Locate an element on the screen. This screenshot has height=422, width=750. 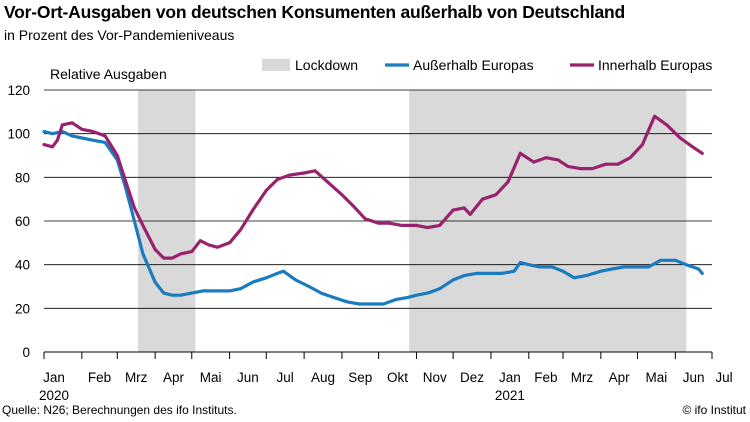
x-tick-label-10: Nov is located at coordinates (435, 377).